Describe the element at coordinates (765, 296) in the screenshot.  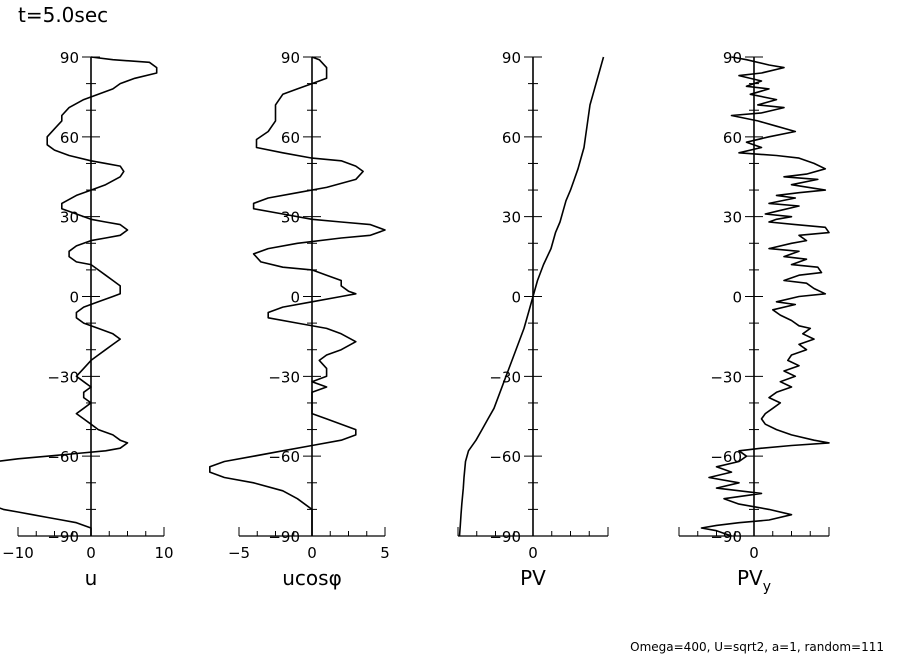
I see `series-line-pvy` at that location.